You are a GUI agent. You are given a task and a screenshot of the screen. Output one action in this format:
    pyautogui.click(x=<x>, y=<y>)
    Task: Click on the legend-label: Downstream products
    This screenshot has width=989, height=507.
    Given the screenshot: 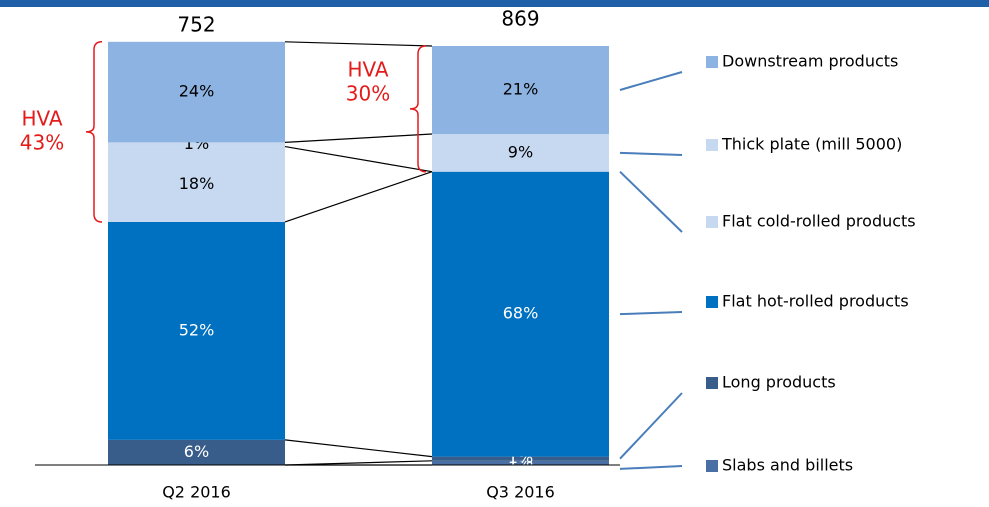 What is the action you would take?
    pyautogui.click(x=810, y=61)
    